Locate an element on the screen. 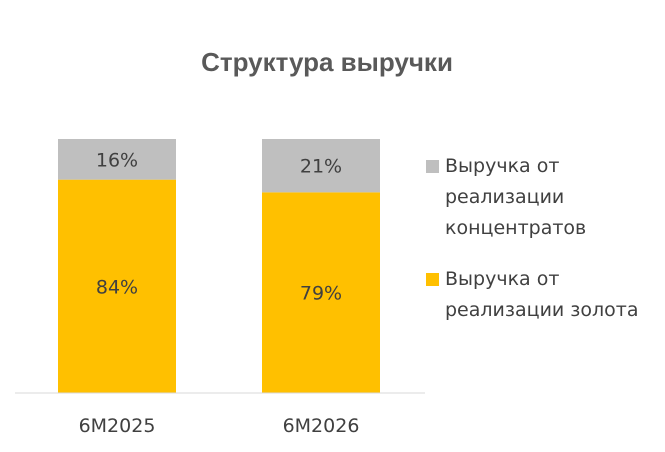 Image resolution: width=665 pixels, height=452 pixels. x-axis-ticks: 6M2025 6M2026 is located at coordinates (219, 426).